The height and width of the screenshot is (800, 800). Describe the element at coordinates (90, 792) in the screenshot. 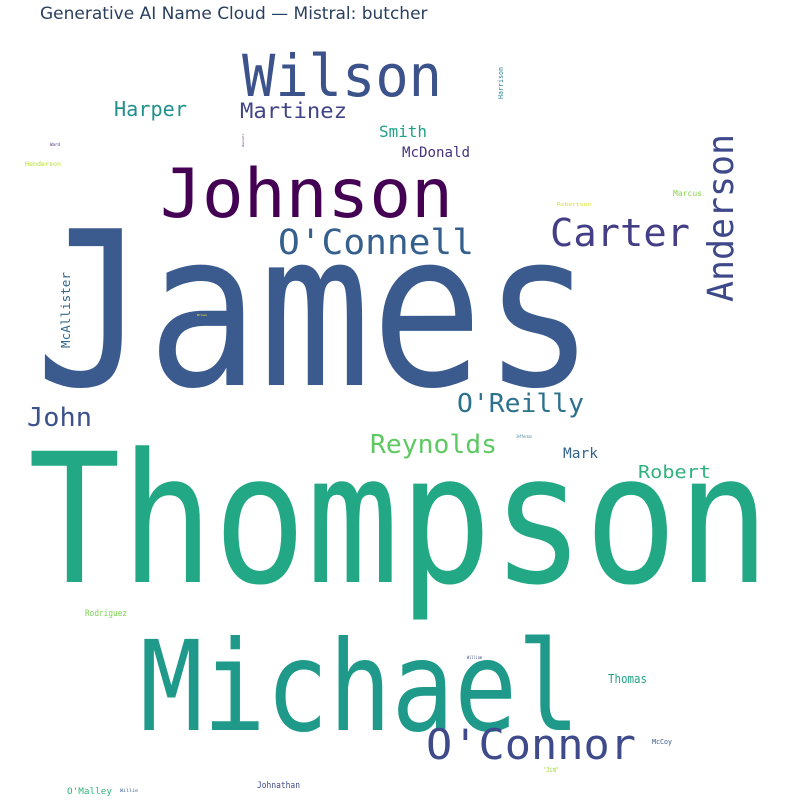

I see `word-o-malley: O'Malley` at that location.